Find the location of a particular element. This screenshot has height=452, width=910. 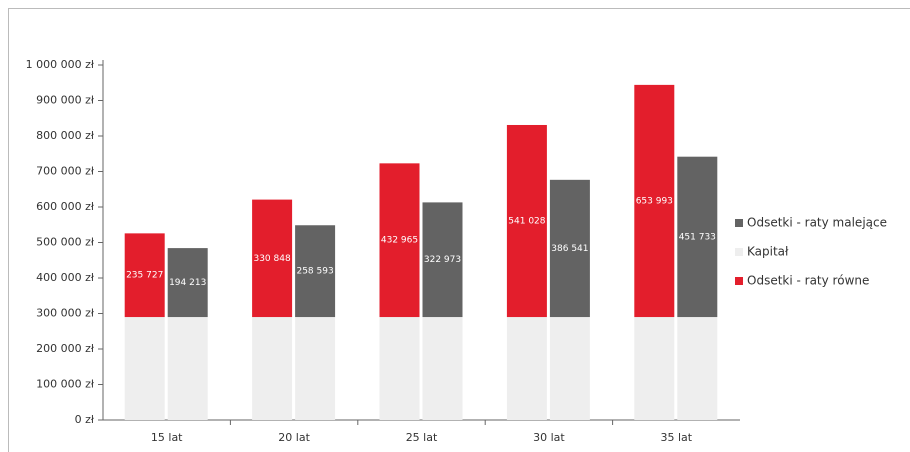

y-tick-label: 500 000 zł is located at coordinates (65, 242).